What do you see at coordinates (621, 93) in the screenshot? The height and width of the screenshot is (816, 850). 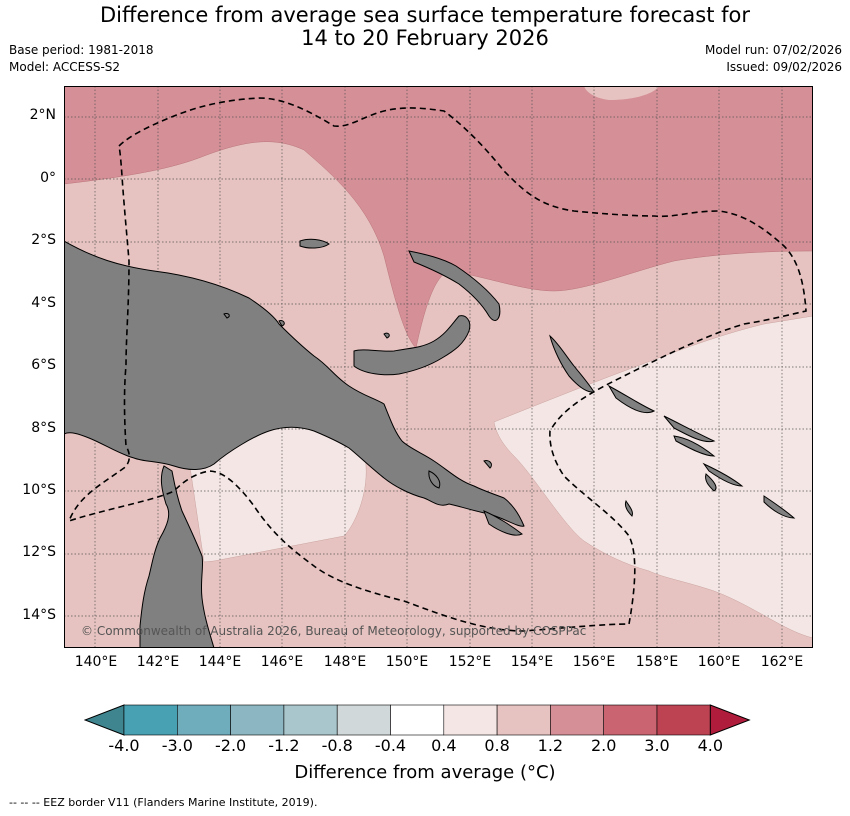 I see `anomaly-field-1.2-2.0-inset` at bounding box center [621, 93].